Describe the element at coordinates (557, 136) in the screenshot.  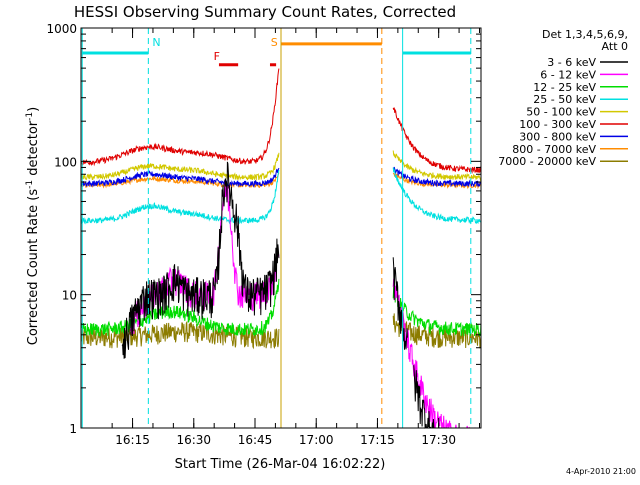
I see `legend-label-6: 300 - 800 keV` at that location.